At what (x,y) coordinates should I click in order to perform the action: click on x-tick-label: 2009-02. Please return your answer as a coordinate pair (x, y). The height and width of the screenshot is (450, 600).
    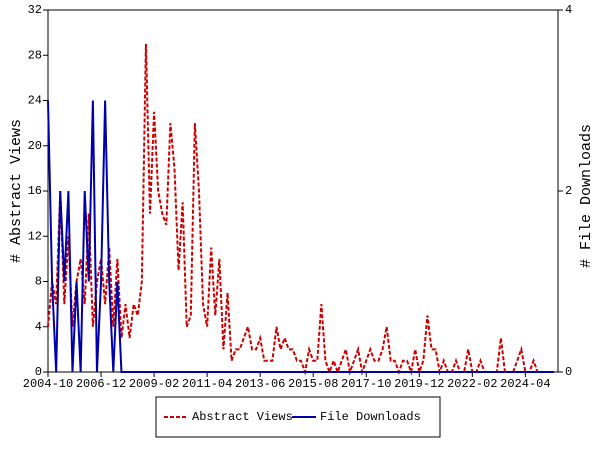
    Looking at the image, I should click on (154, 384).